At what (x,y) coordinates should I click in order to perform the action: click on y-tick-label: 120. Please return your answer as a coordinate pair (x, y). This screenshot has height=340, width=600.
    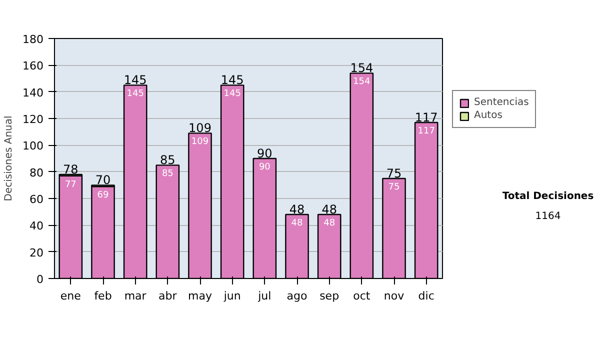
    Looking at the image, I should click on (33, 119).